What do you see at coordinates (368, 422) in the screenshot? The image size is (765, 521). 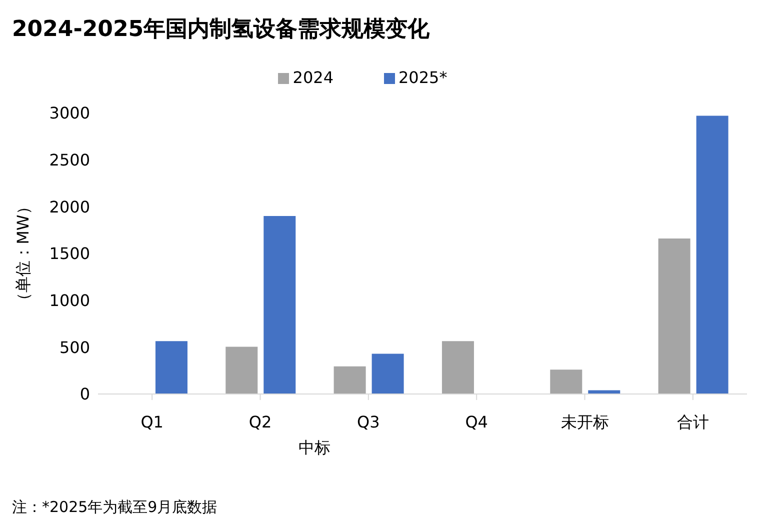 I see `x-tick-label: Q3` at bounding box center [368, 422].